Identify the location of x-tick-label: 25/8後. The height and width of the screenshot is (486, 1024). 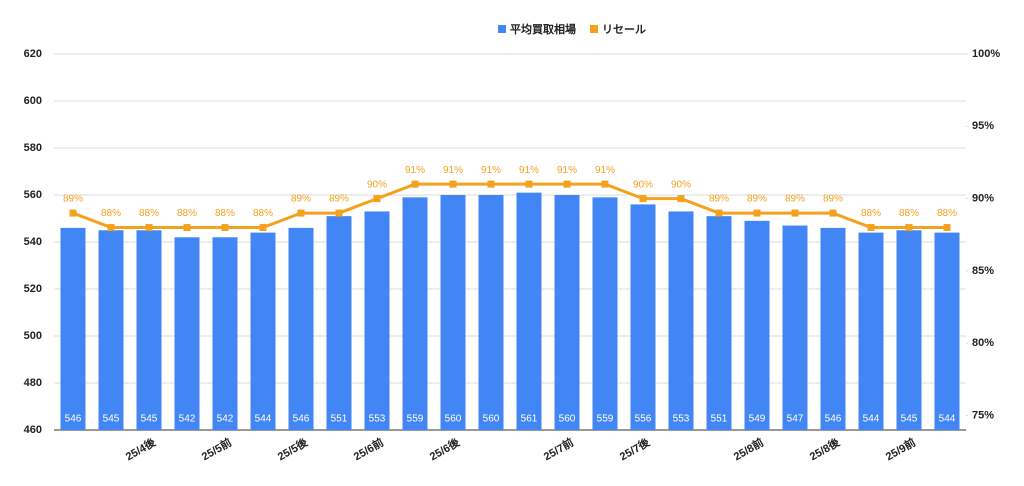
(825, 448).